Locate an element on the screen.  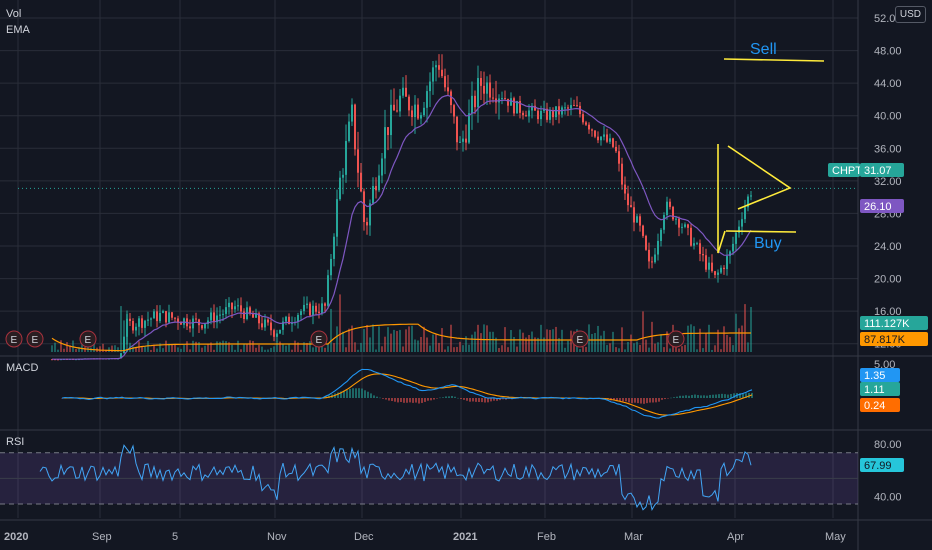
rsi-tick-label: 40.00 is located at coordinates (888, 497).